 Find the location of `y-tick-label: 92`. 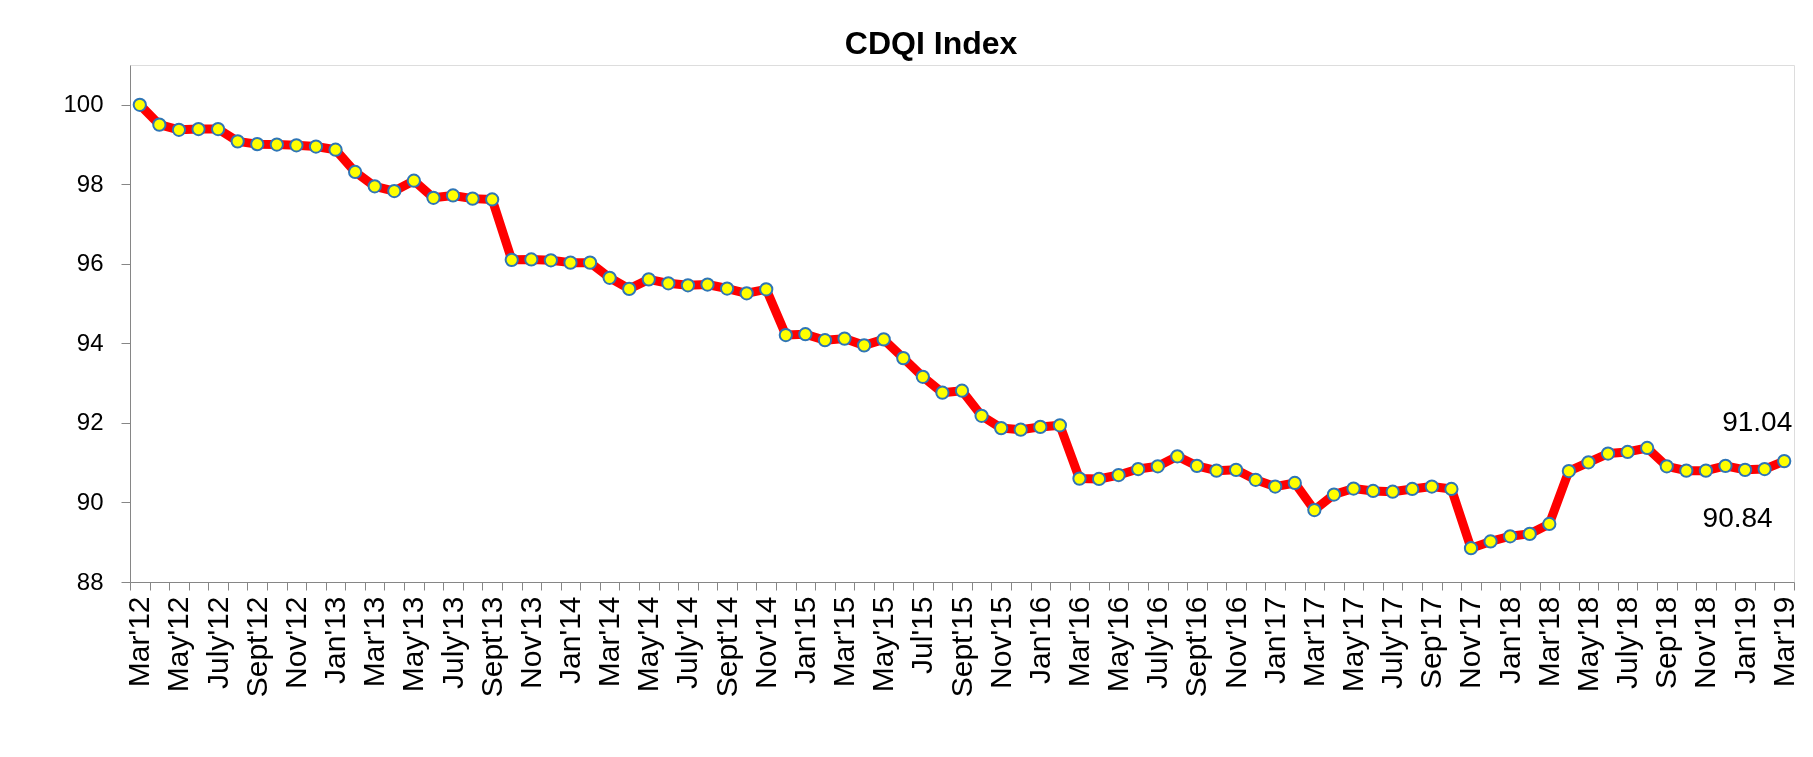

y-tick-label: 92 is located at coordinates (90, 422).